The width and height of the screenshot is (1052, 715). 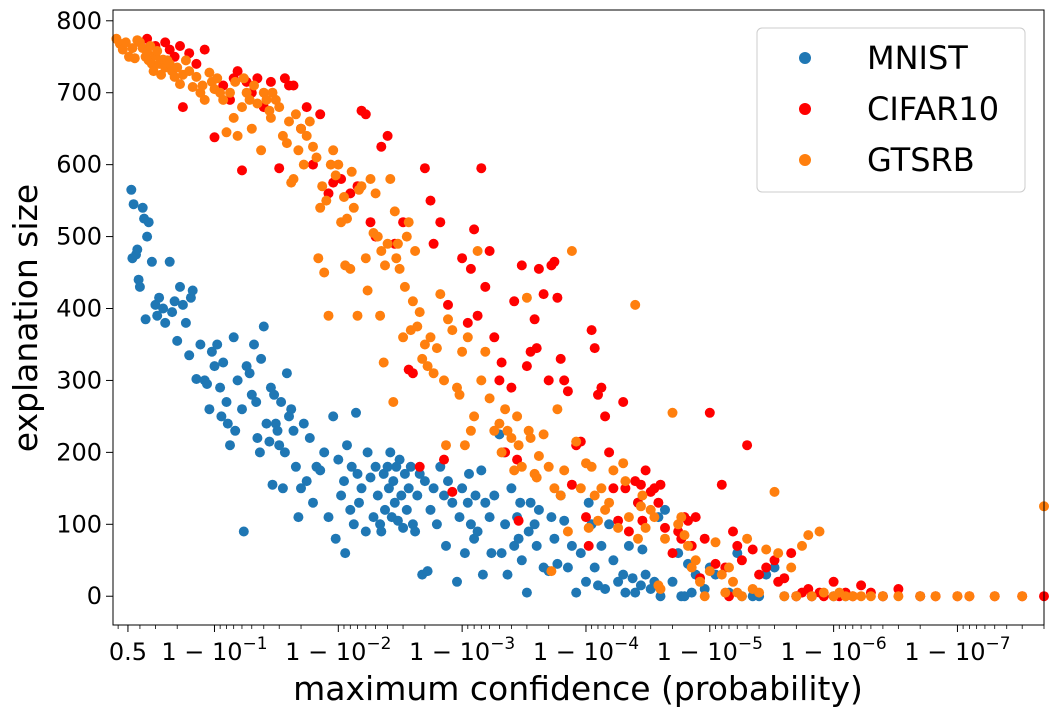 I want to click on y-tick-label: 600, so click(x=79, y=165).